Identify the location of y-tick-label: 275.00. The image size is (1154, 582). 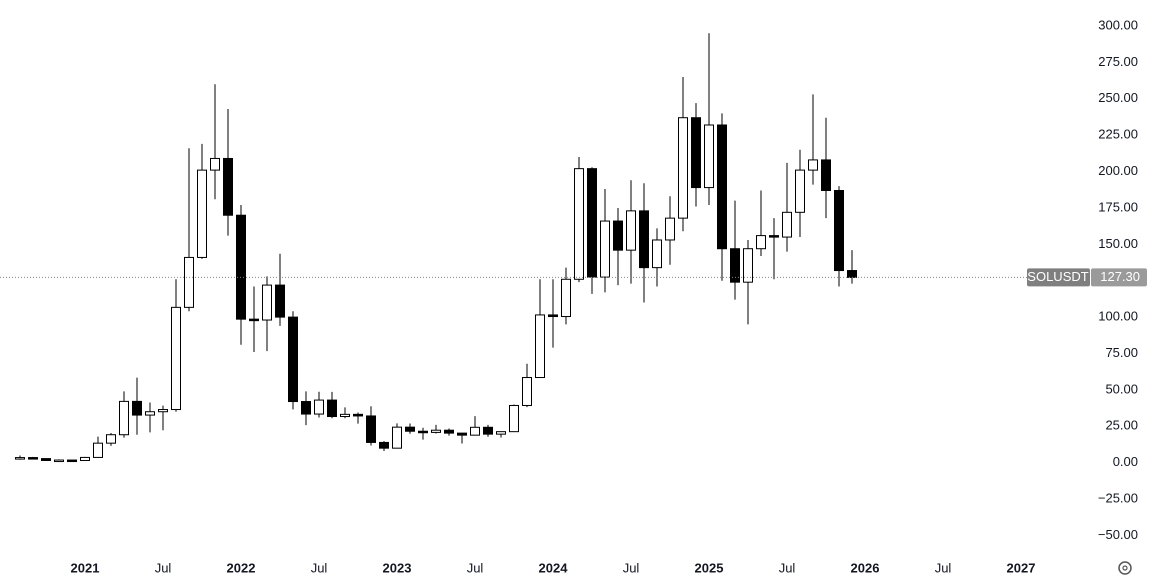
(1118, 61).